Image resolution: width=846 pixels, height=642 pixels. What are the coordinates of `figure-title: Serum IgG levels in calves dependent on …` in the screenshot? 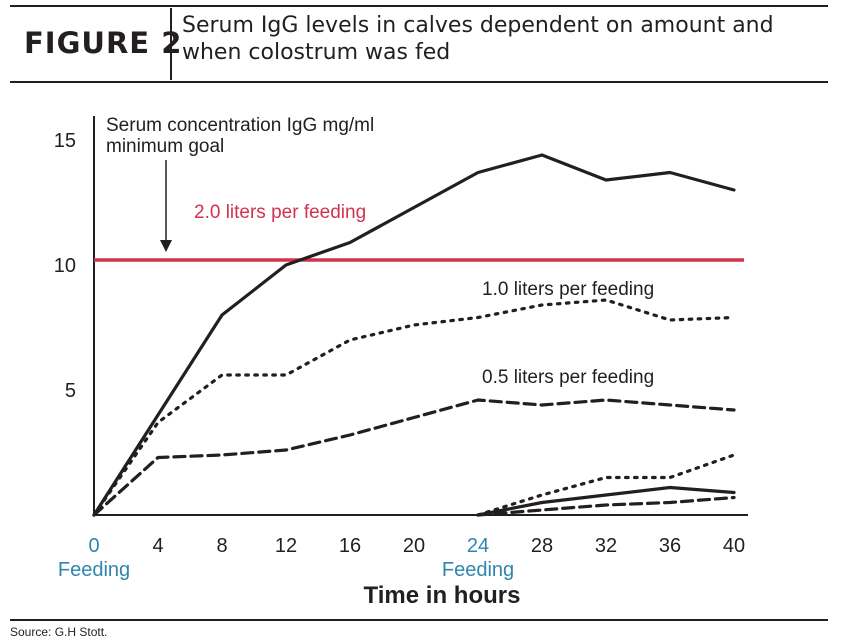 It's located at (478, 39).